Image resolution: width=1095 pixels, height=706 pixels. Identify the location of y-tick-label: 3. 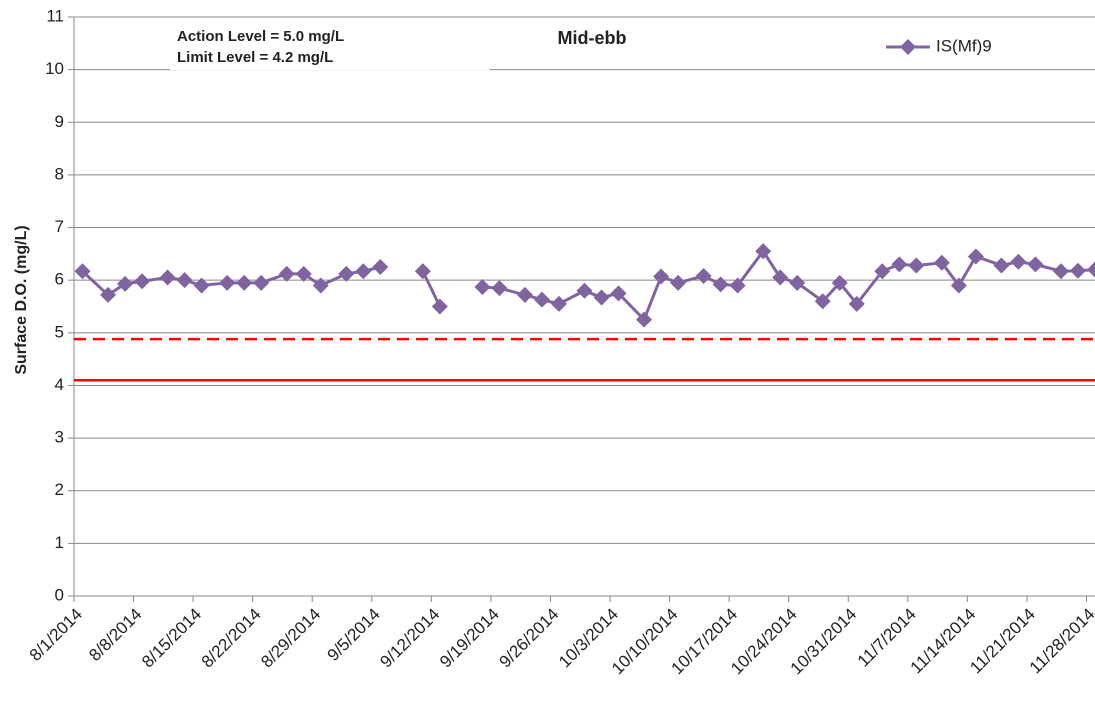
(59, 437).